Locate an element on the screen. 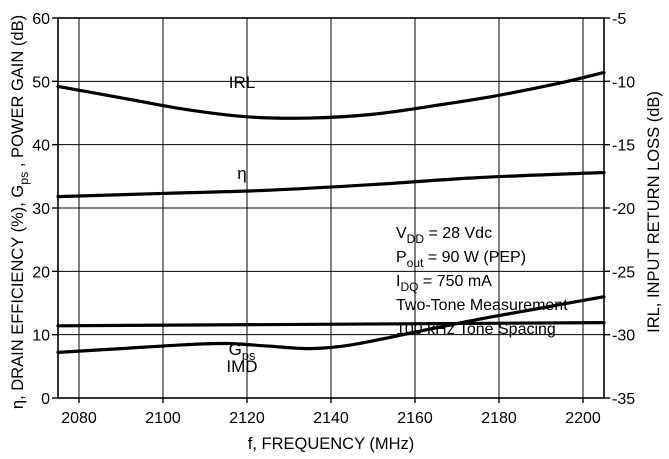 Image resolution: width=669 pixels, height=459 pixels. condition-text: Pout = 90 W (PEP) is located at coordinates (461, 259).